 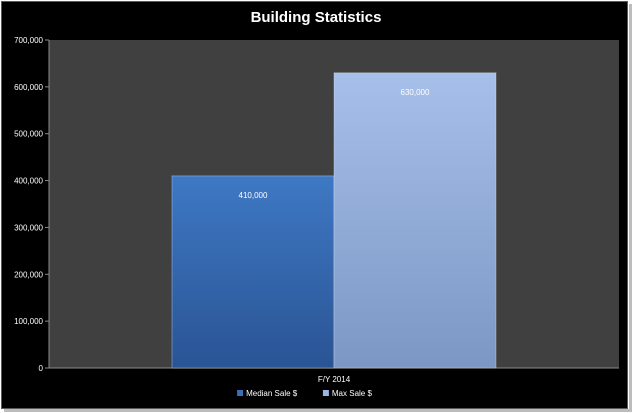 I want to click on y-tick-label: 300,000, so click(x=28, y=227).